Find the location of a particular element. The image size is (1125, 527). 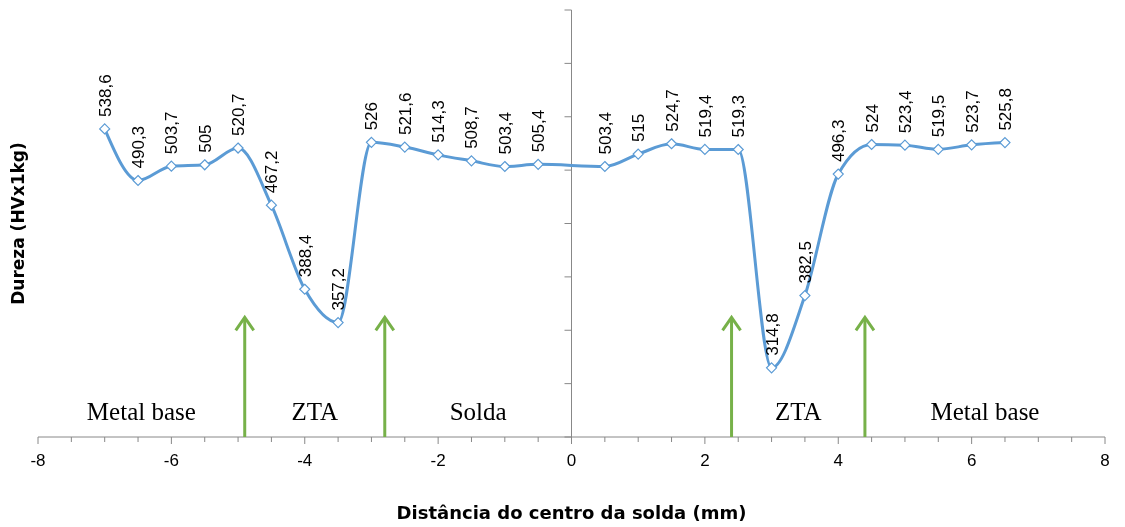

x-tick-label: 6 is located at coordinates (971, 460).